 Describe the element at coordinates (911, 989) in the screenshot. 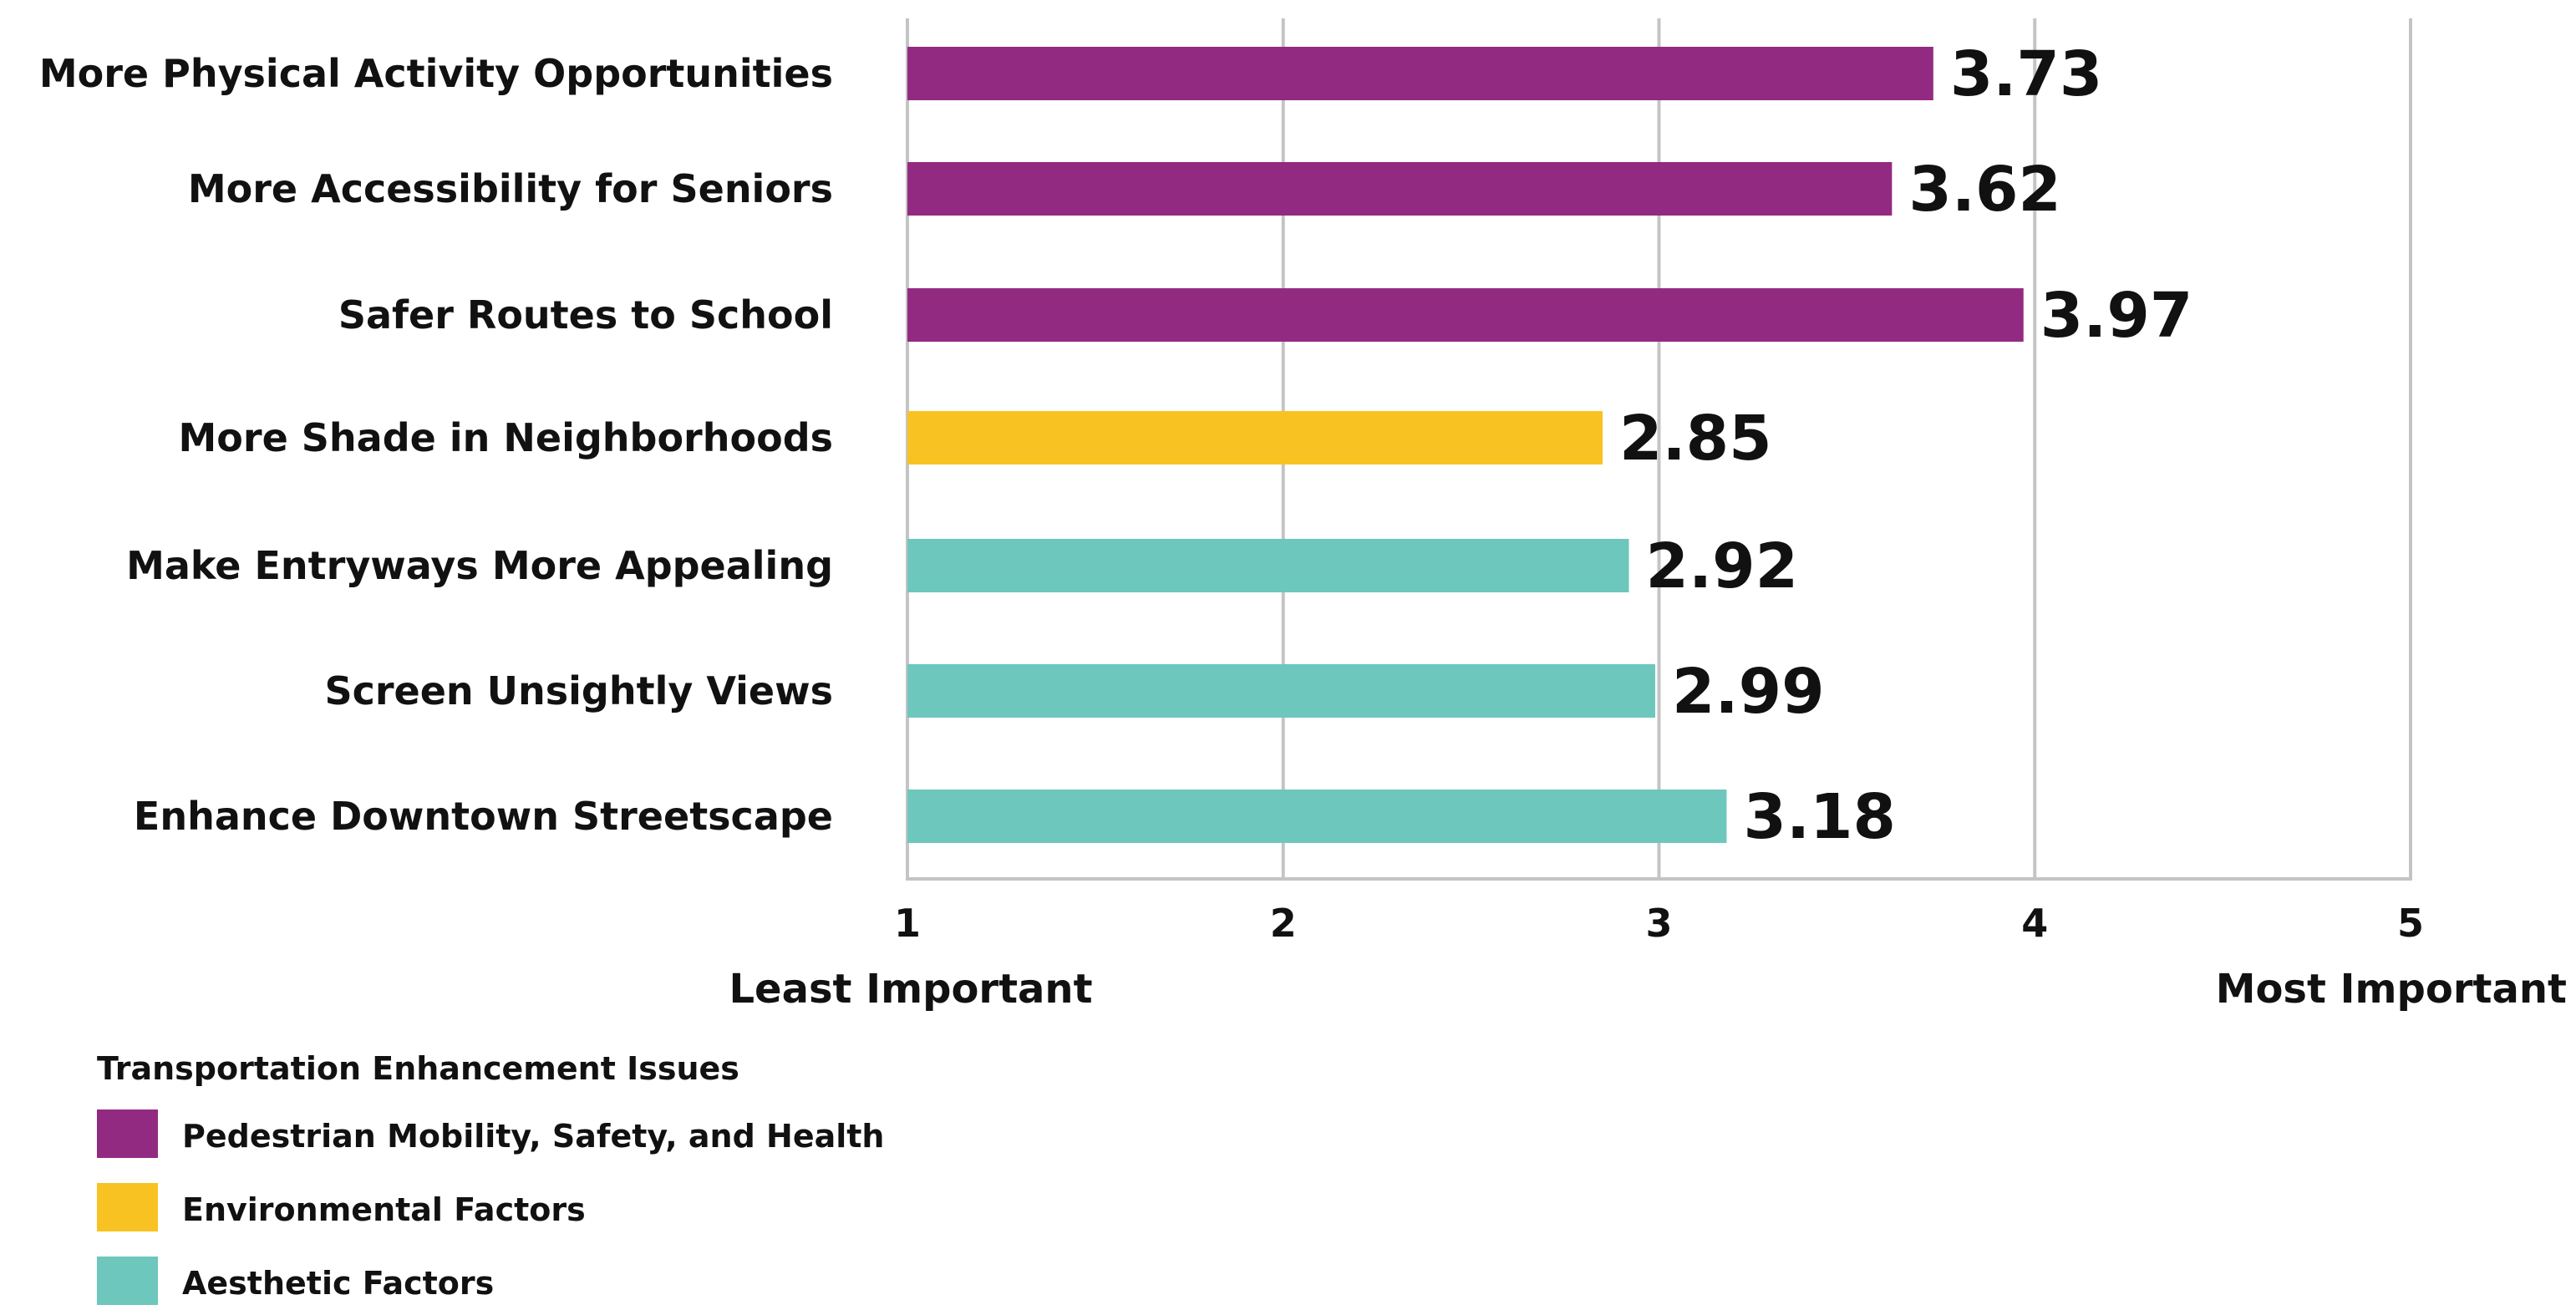

I see `x-axis-least-important-label: Least Important` at that location.